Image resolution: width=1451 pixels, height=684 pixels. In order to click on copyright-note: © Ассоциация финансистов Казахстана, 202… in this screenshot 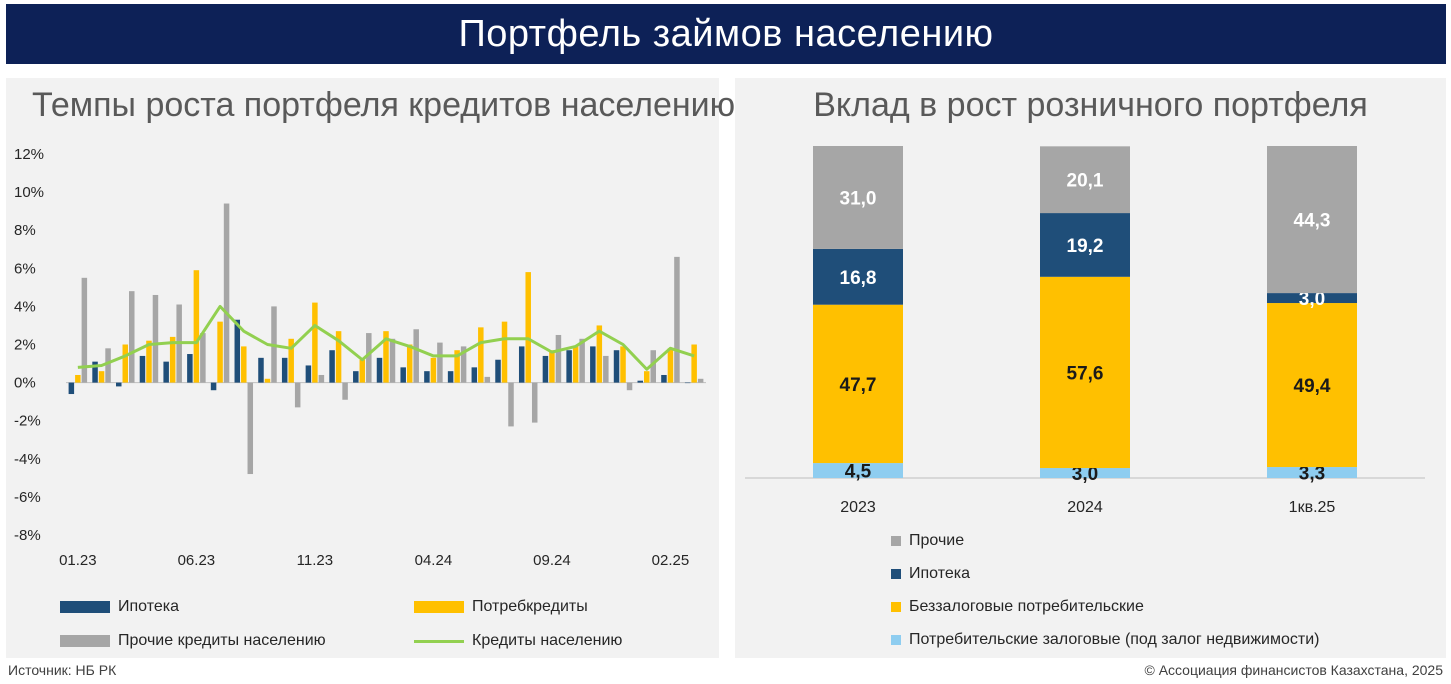, I will do `click(1293, 670)`.